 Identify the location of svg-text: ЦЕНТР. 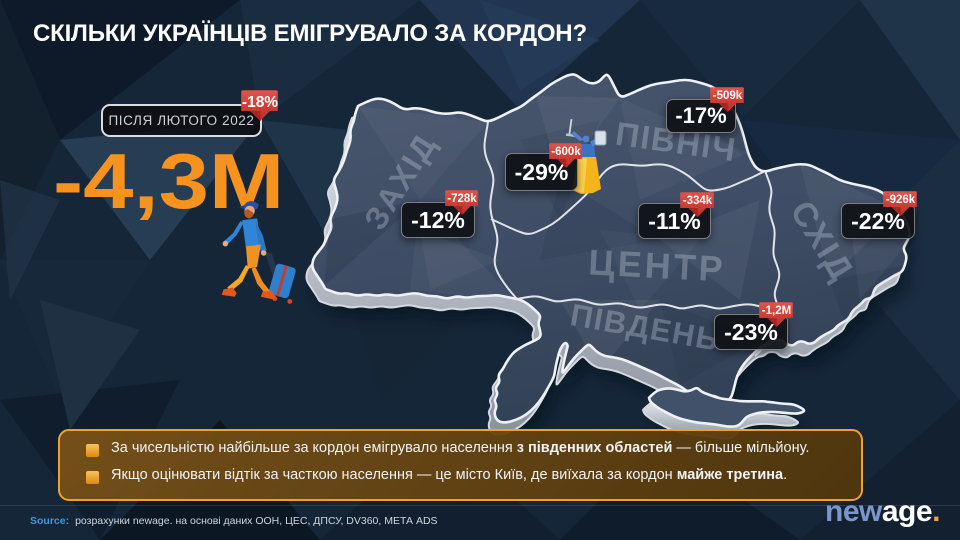
(656, 265).